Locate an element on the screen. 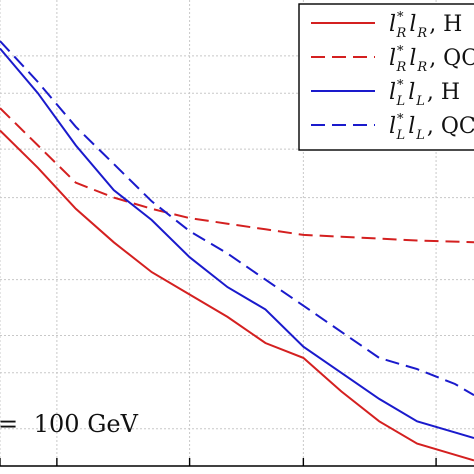  annotation: = 100 GeV is located at coordinates (69, 424).